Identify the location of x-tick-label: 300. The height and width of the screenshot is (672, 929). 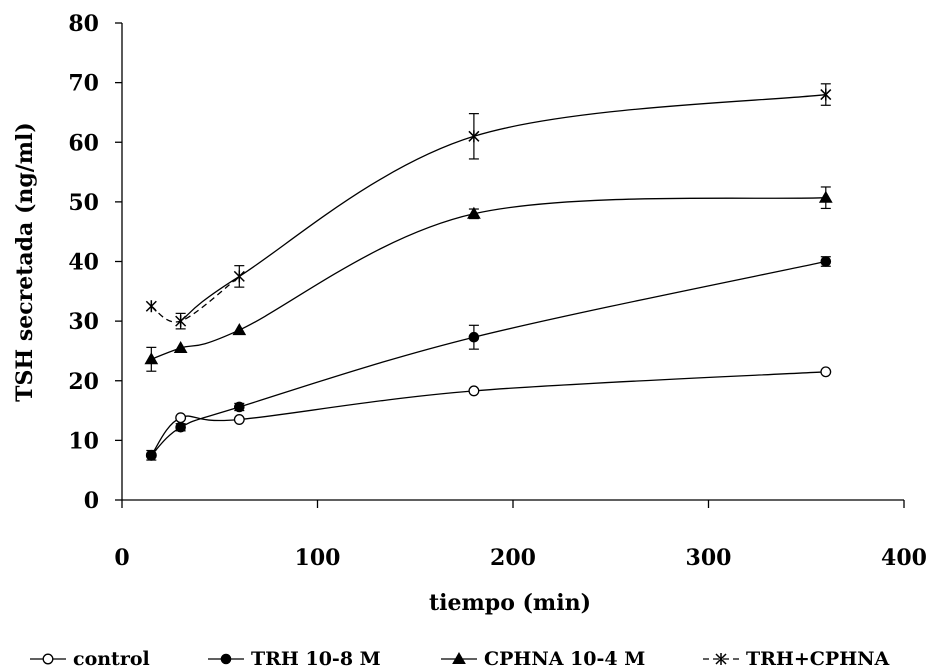
(709, 558).